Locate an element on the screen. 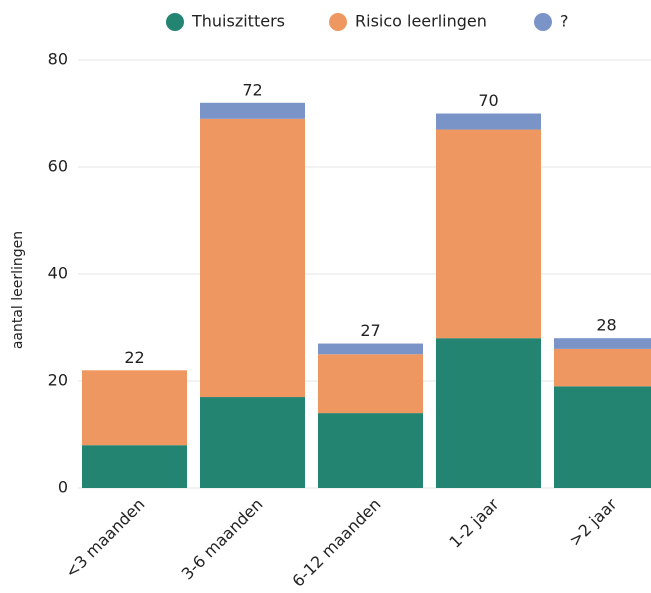  y-tick-label: 20 is located at coordinates (58, 380).